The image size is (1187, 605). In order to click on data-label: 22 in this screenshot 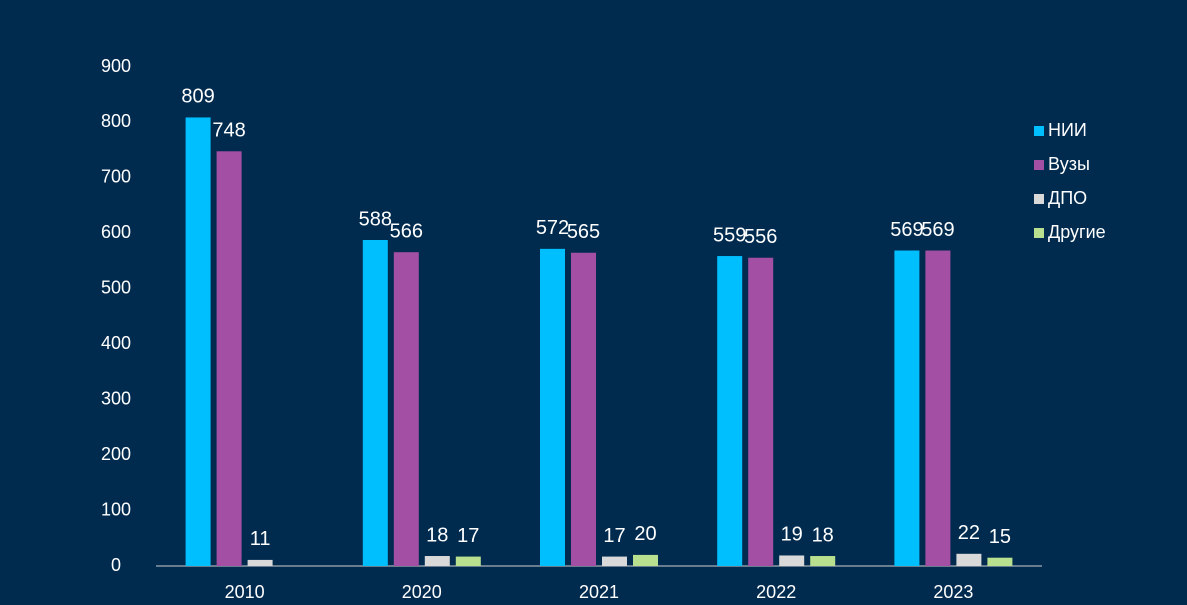, I will do `click(969, 533)`.